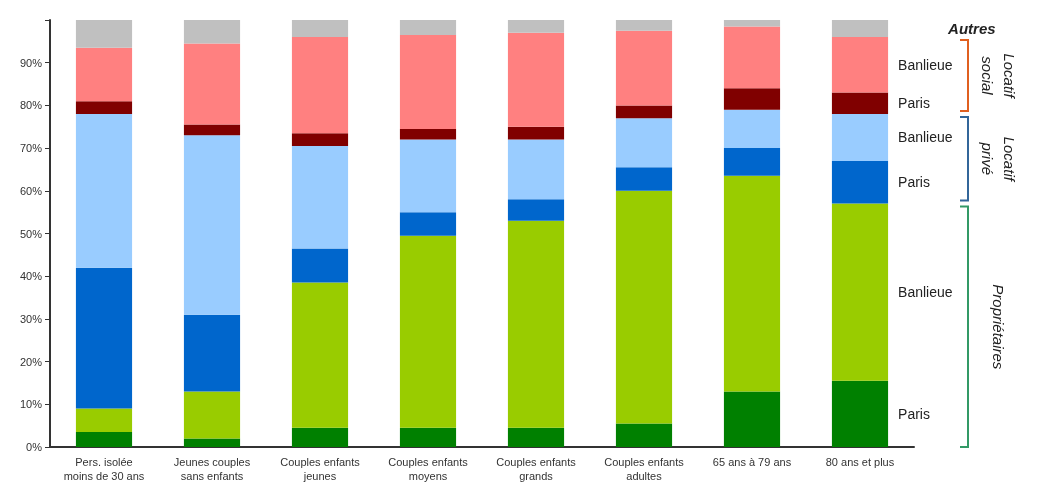 The image size is (1053, 496). What do you see at coordinates (31, 361) in the screenshot?
I see `y-tick-label: 20%` at bounding box center [31, 361].